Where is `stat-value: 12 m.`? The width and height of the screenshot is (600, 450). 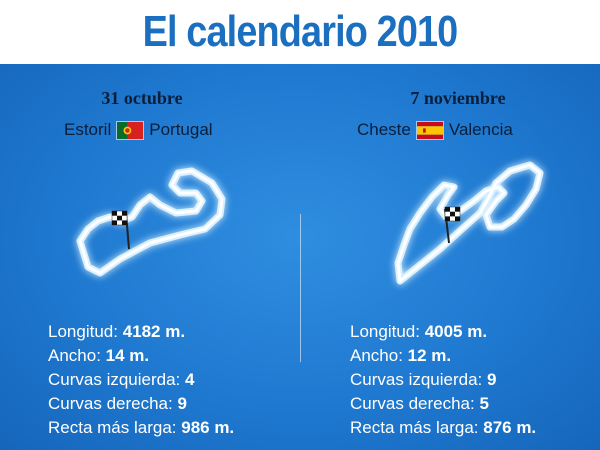 stat-value: 12 m. is located at coordinates (429, 355).